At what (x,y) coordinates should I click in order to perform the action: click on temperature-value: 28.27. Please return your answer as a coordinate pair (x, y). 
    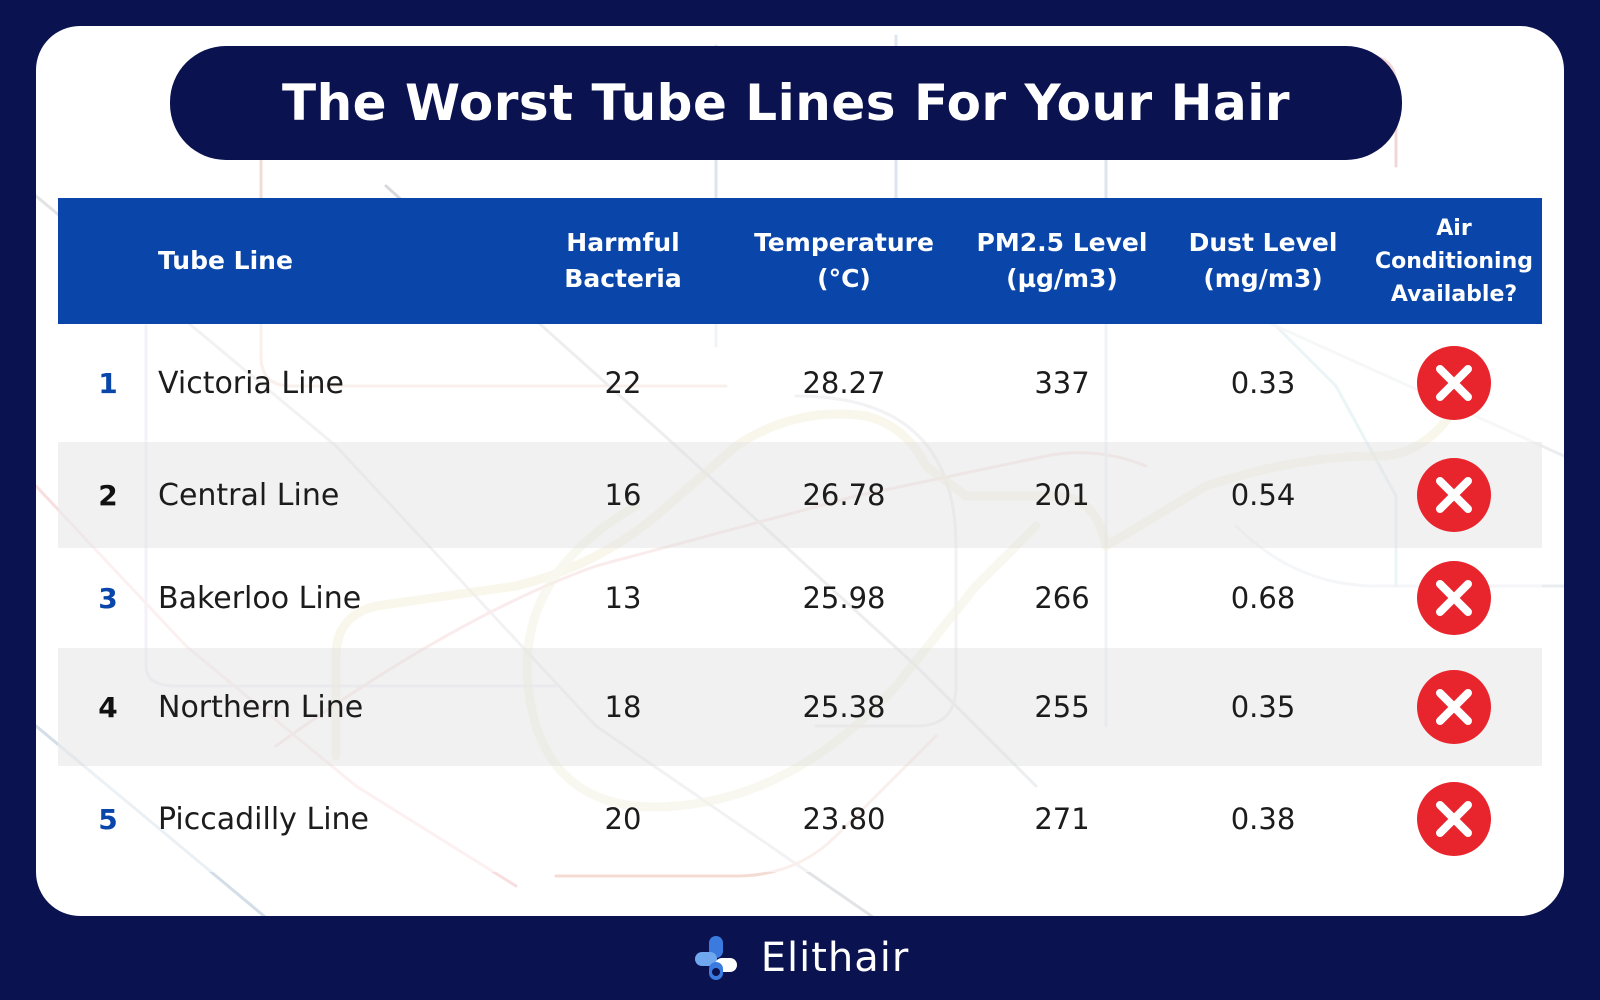
    Looking at the image, I should click on (844, 383).